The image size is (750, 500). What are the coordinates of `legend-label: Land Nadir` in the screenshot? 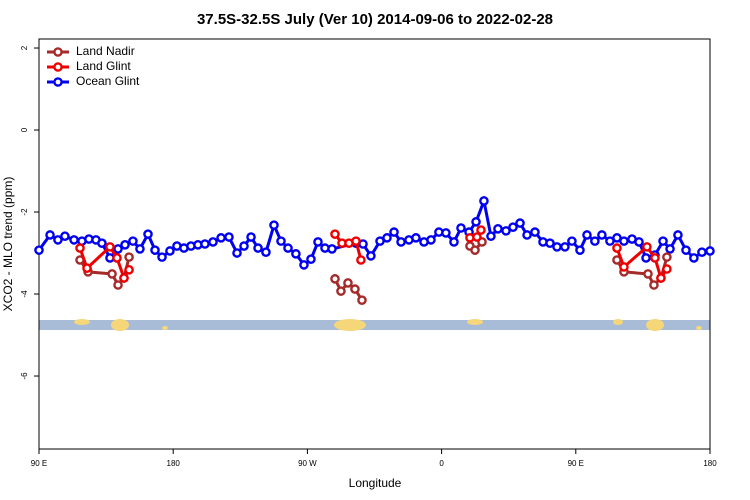 It's located at (105, 51).